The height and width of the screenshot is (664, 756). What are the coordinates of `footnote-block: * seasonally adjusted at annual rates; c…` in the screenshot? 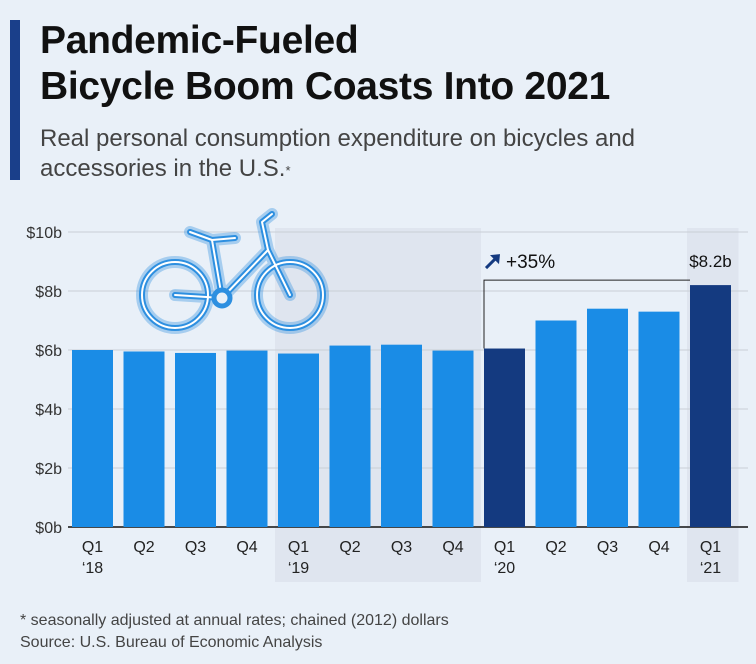 It's located at (234, 632).